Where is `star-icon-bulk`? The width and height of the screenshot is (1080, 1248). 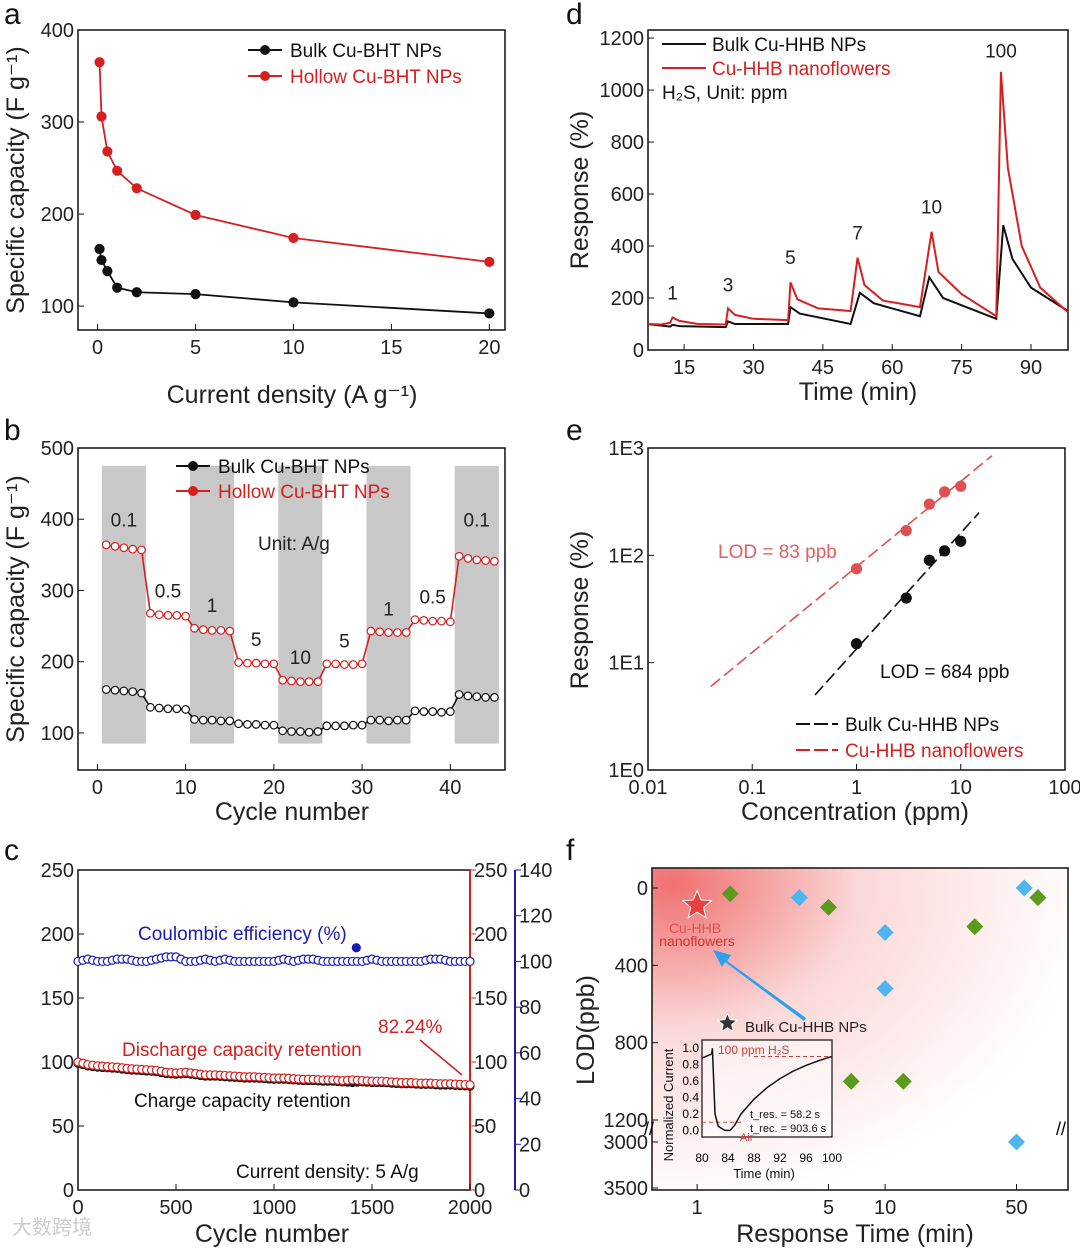 star-icon-bulk is located at coordinates (727, 1022).